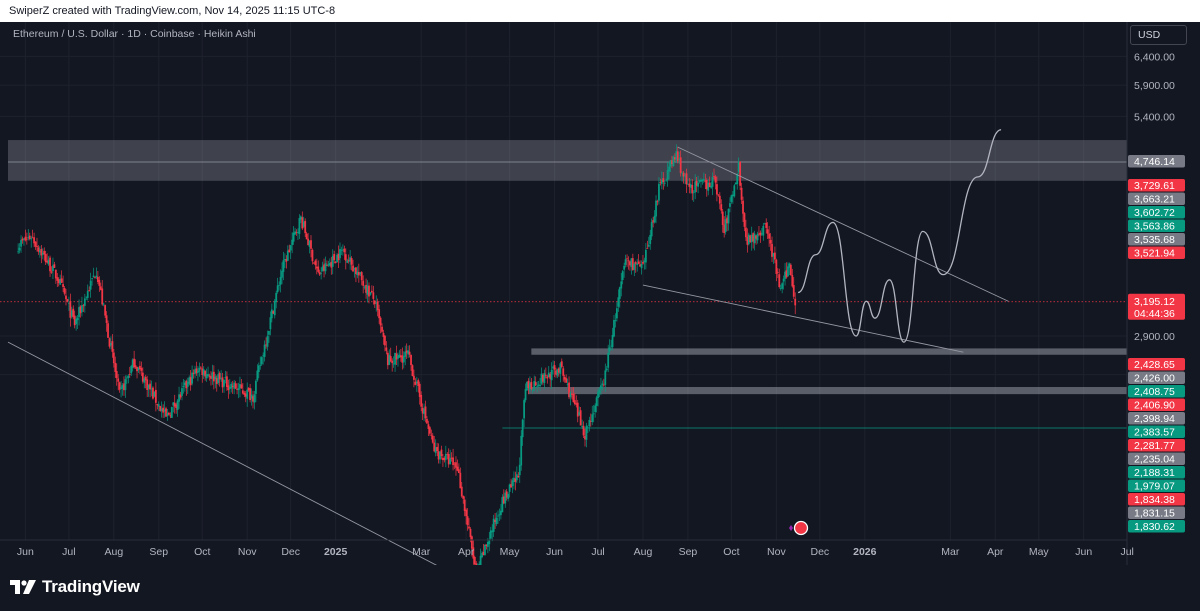 Image resolution: width=1200 pixels, height=611 pixels. I want to click on supply-demand-zone, so click(827, 391).